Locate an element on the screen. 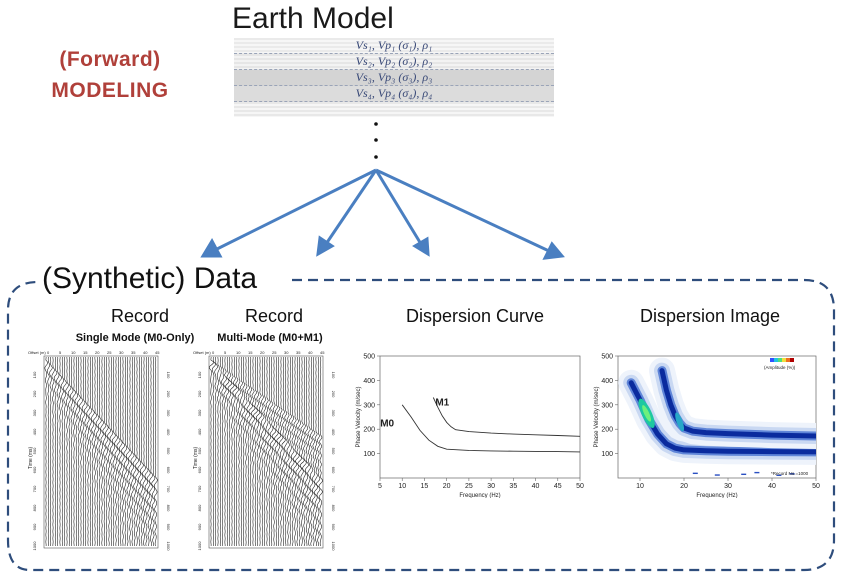 The width and height of the screenshot is (841, 577). y-tick-label: 100 is located at coordinates (607, 454).